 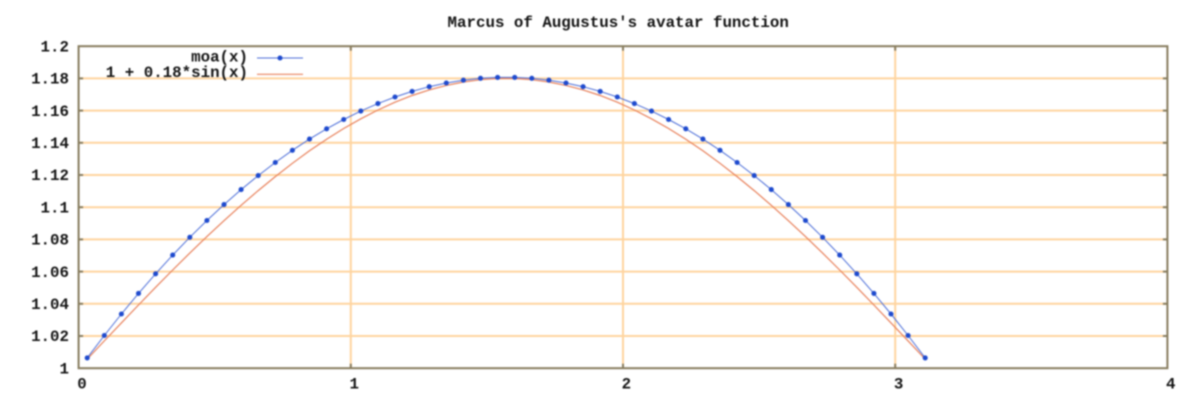 I want to click on svg-text: 1.02, so click(x=50, y=337).